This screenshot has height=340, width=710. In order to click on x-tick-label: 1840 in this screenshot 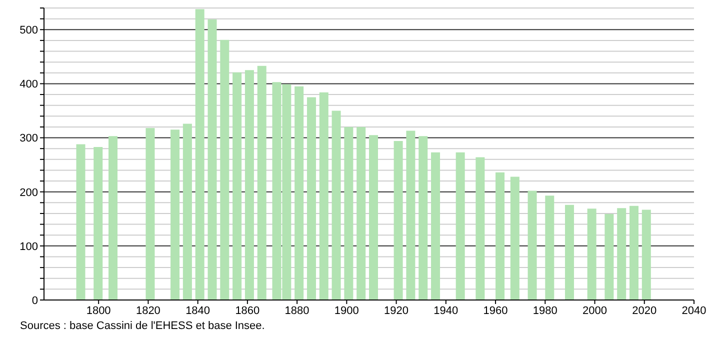, I will do `click(198, 310)`.